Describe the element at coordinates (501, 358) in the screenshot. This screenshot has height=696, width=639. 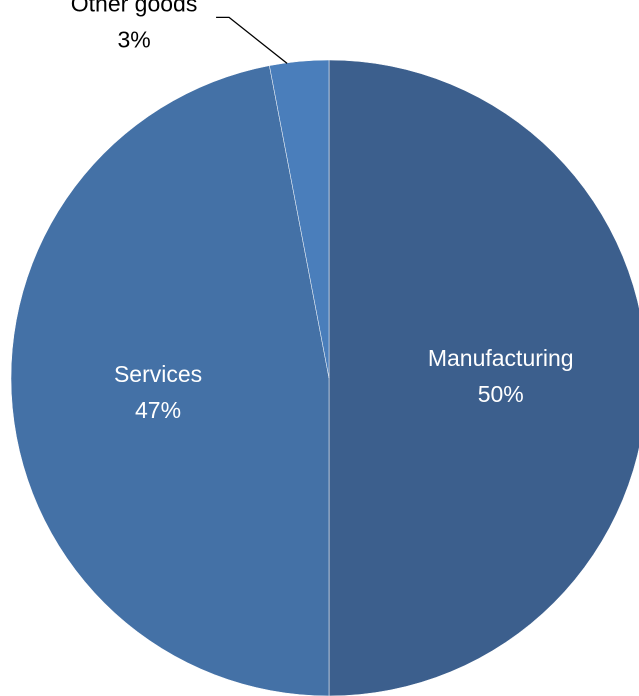
I see `slice-label: Manufacturing` at that location.